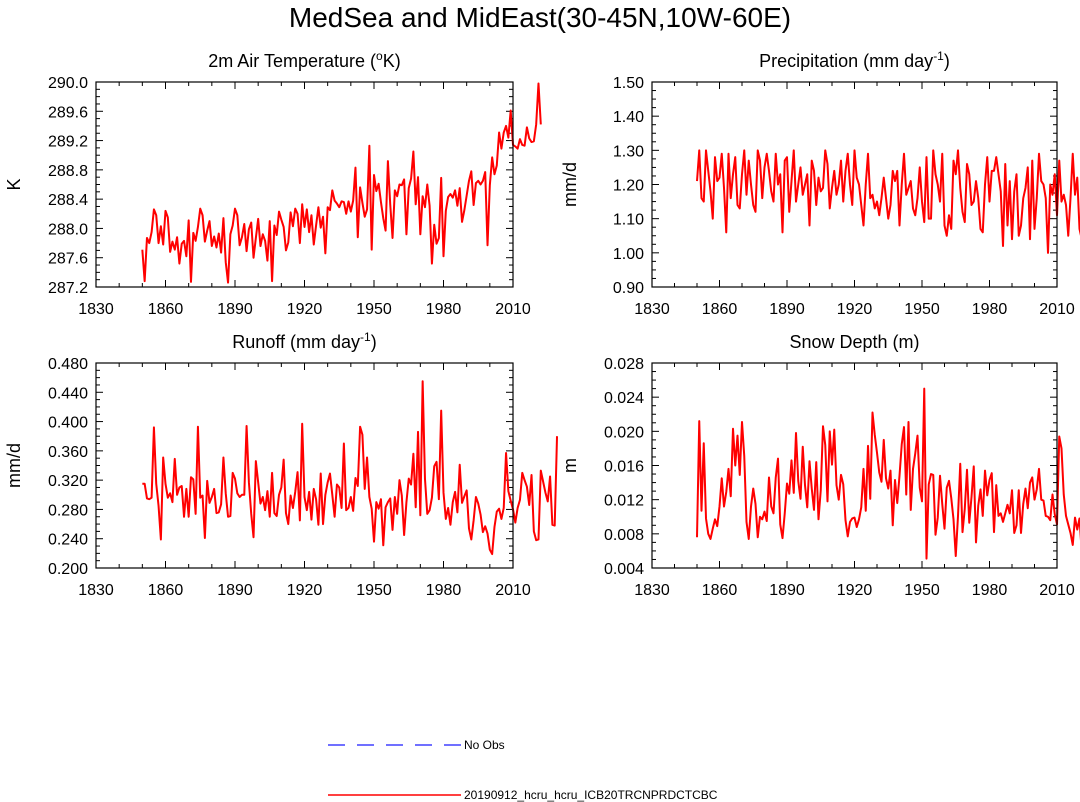 The height and width of the screenshot is (802, 1080). I want to click on air-temperature-ytick-label: 289.2, so click(68, 142).